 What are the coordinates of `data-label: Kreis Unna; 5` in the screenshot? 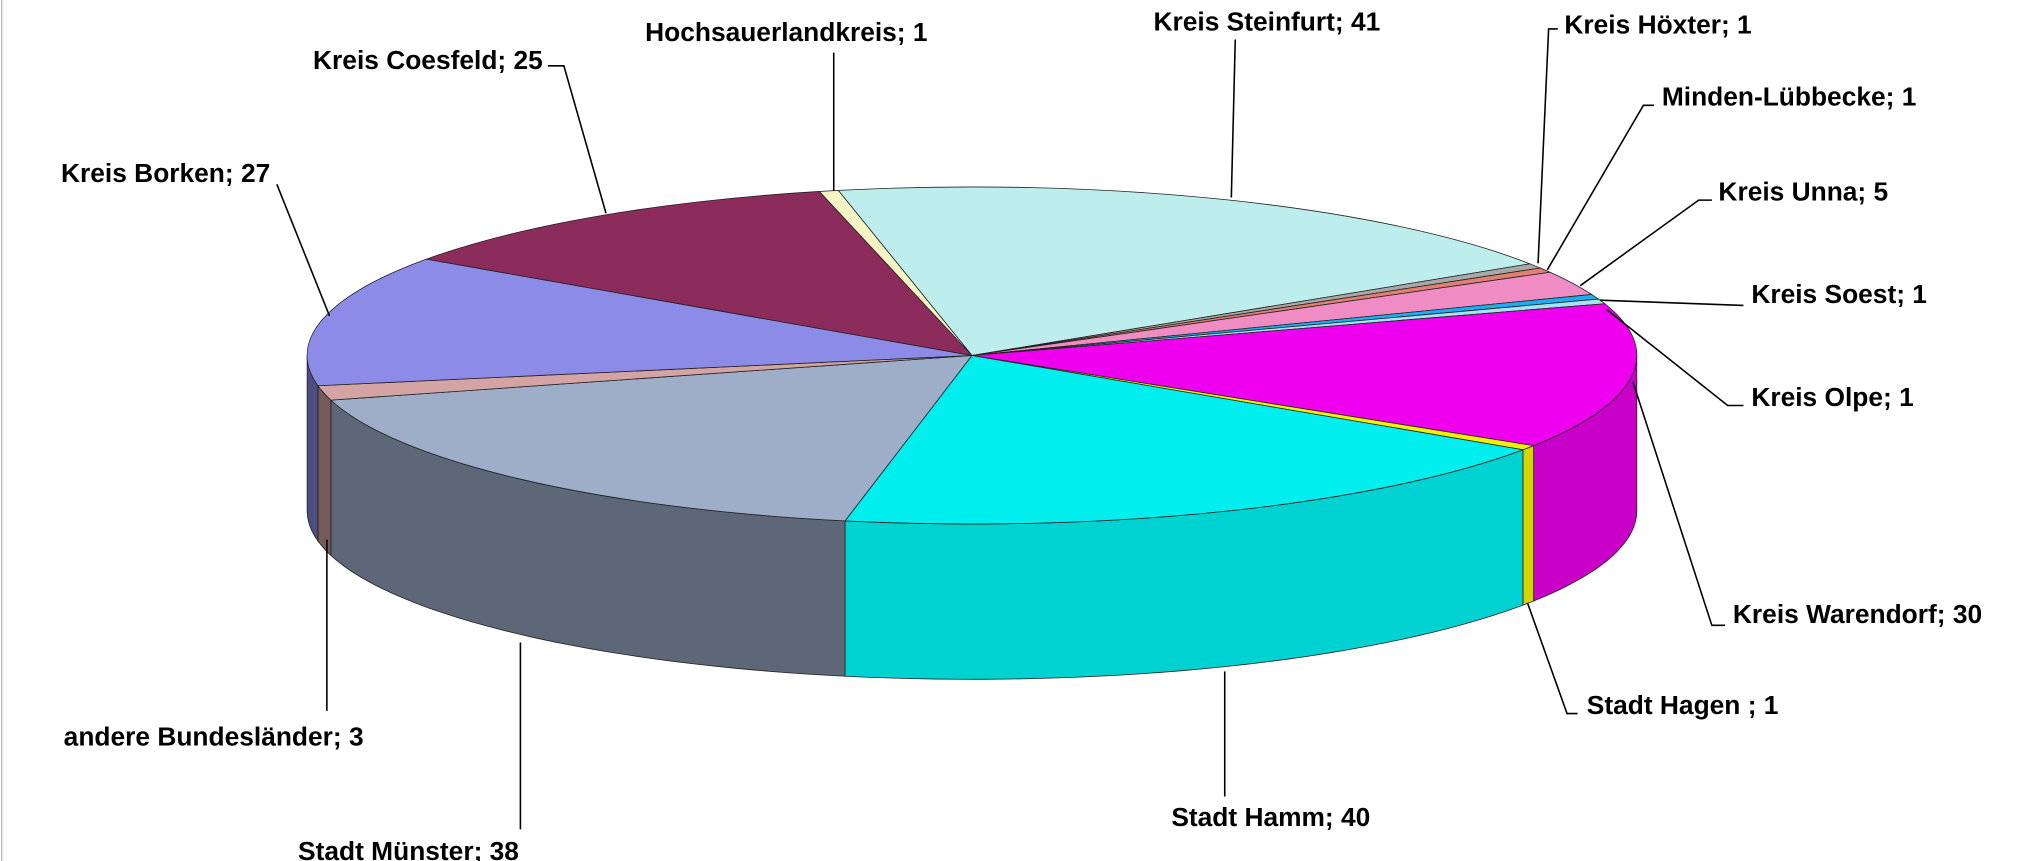 It's located at (1803, 191).